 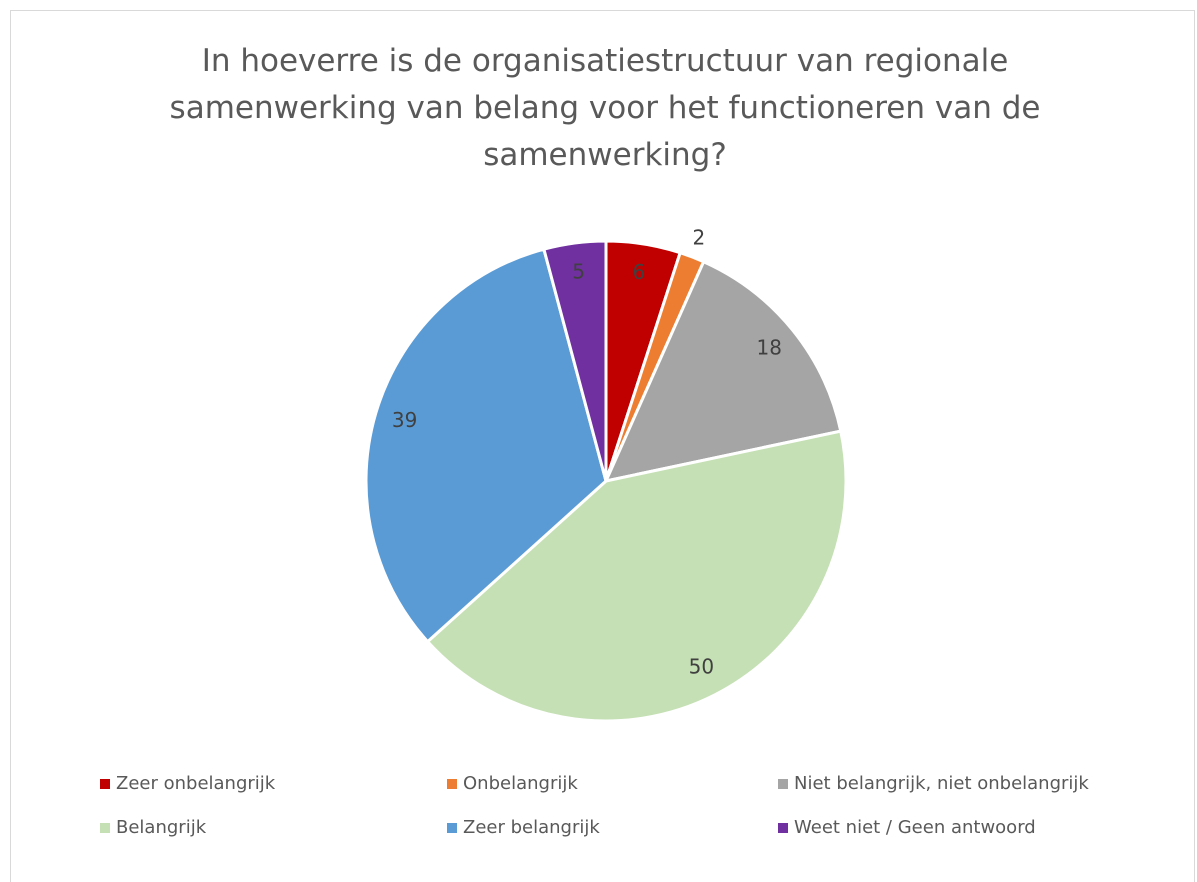 What do you see at coordinates (520, 783) in the screenshot?
I see `legend-label: Onbelangrijk` at bounding box center [520, 783].